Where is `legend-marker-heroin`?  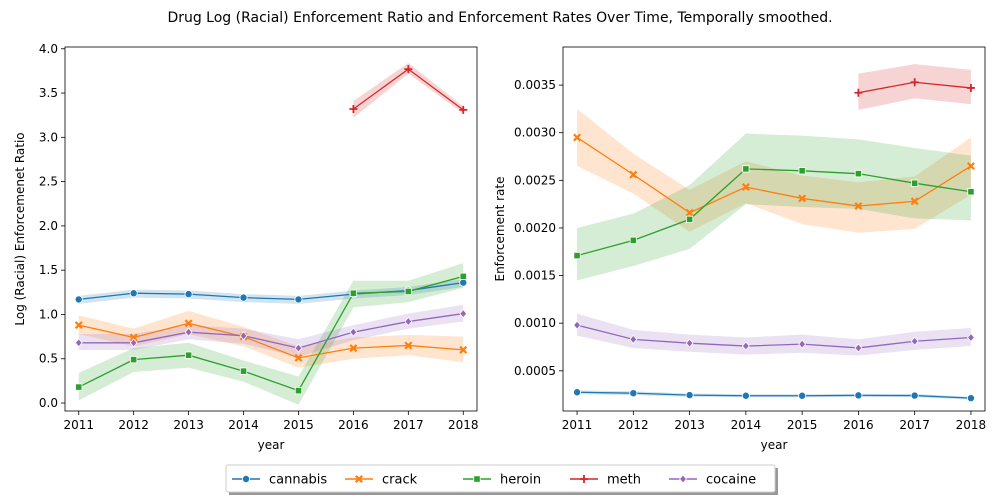
legend-marker-heroin is located at coordinates (477, 479).